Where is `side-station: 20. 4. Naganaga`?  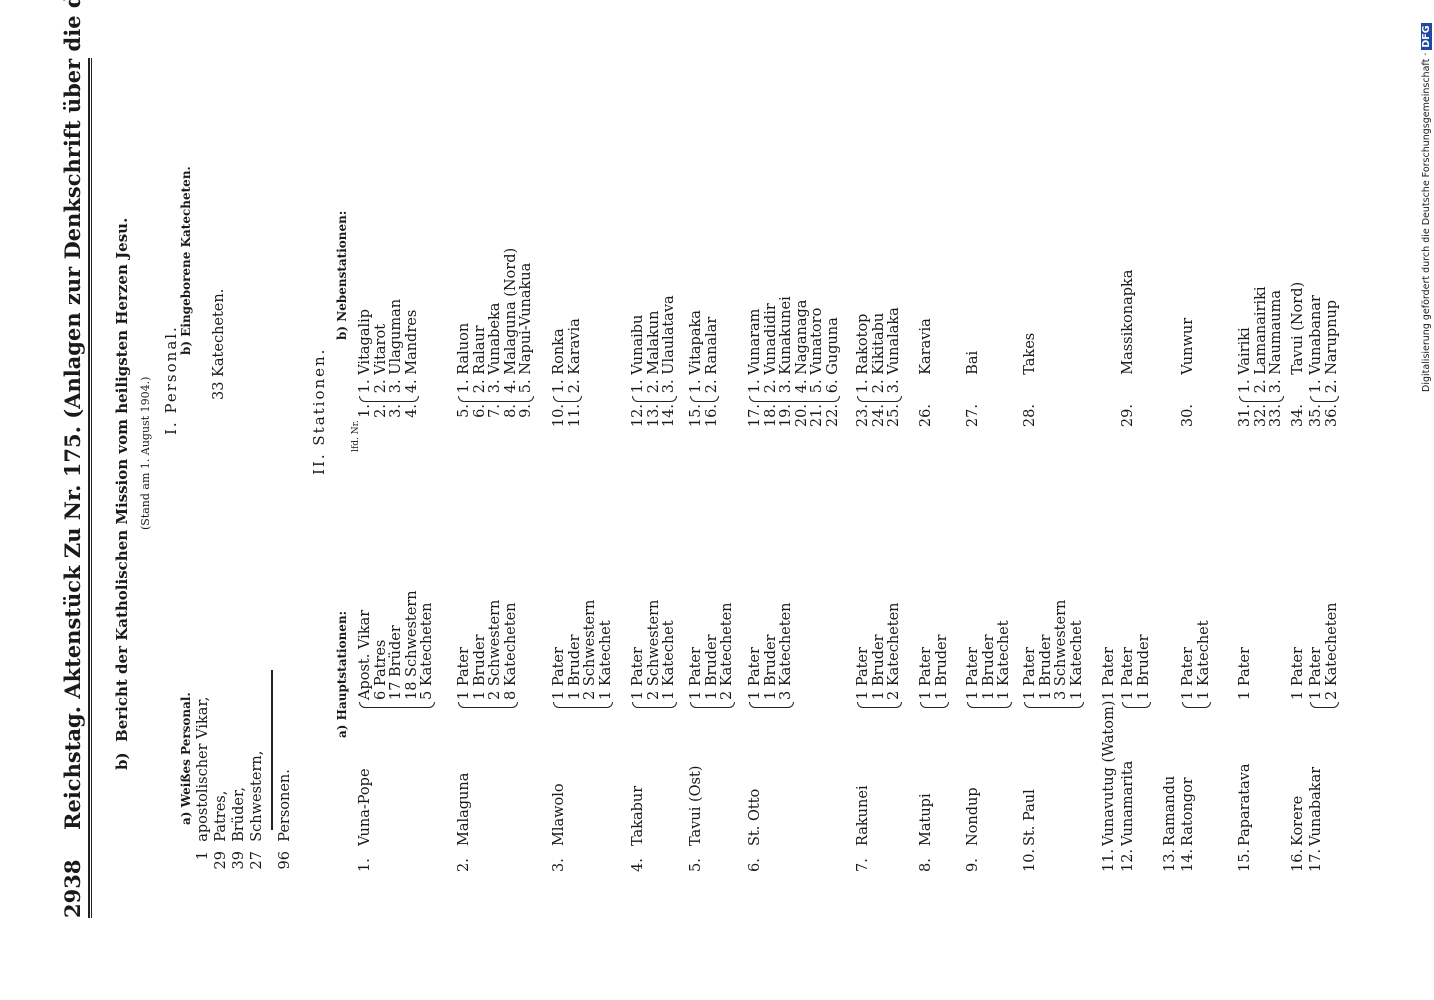 side-station: 20. 4. Naganaga is located at coordinates (801, 363).